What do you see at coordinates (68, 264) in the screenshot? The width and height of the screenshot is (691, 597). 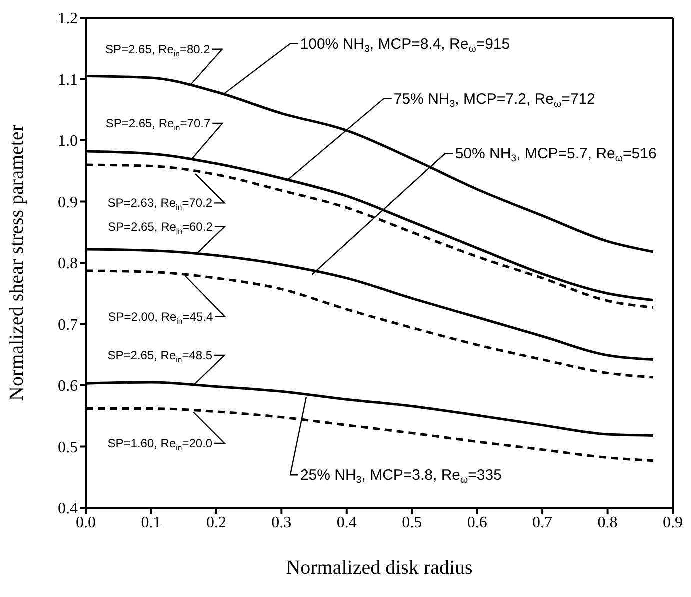 I see `y-tick-label: 0.8` at bounding box center [68, 264].